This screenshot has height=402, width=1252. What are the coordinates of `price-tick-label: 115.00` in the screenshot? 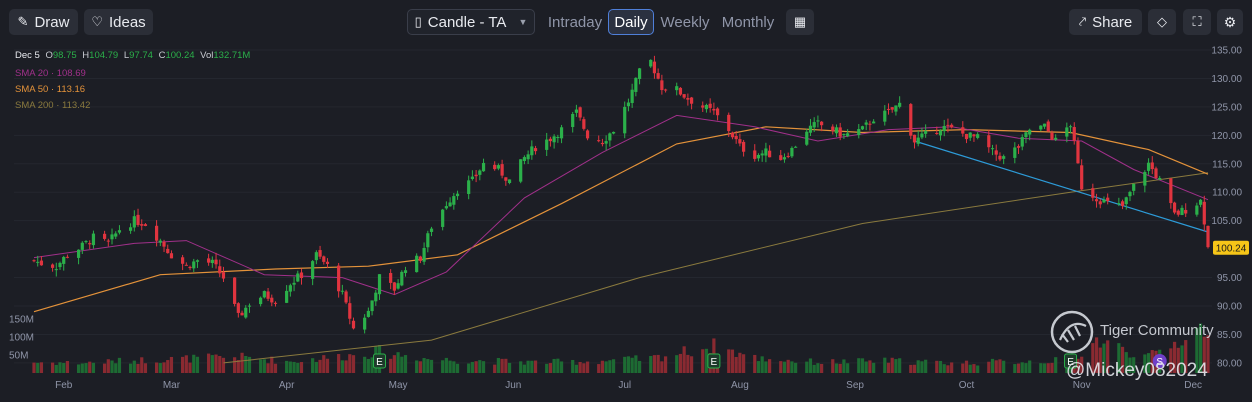 It's located at (1227, 164).